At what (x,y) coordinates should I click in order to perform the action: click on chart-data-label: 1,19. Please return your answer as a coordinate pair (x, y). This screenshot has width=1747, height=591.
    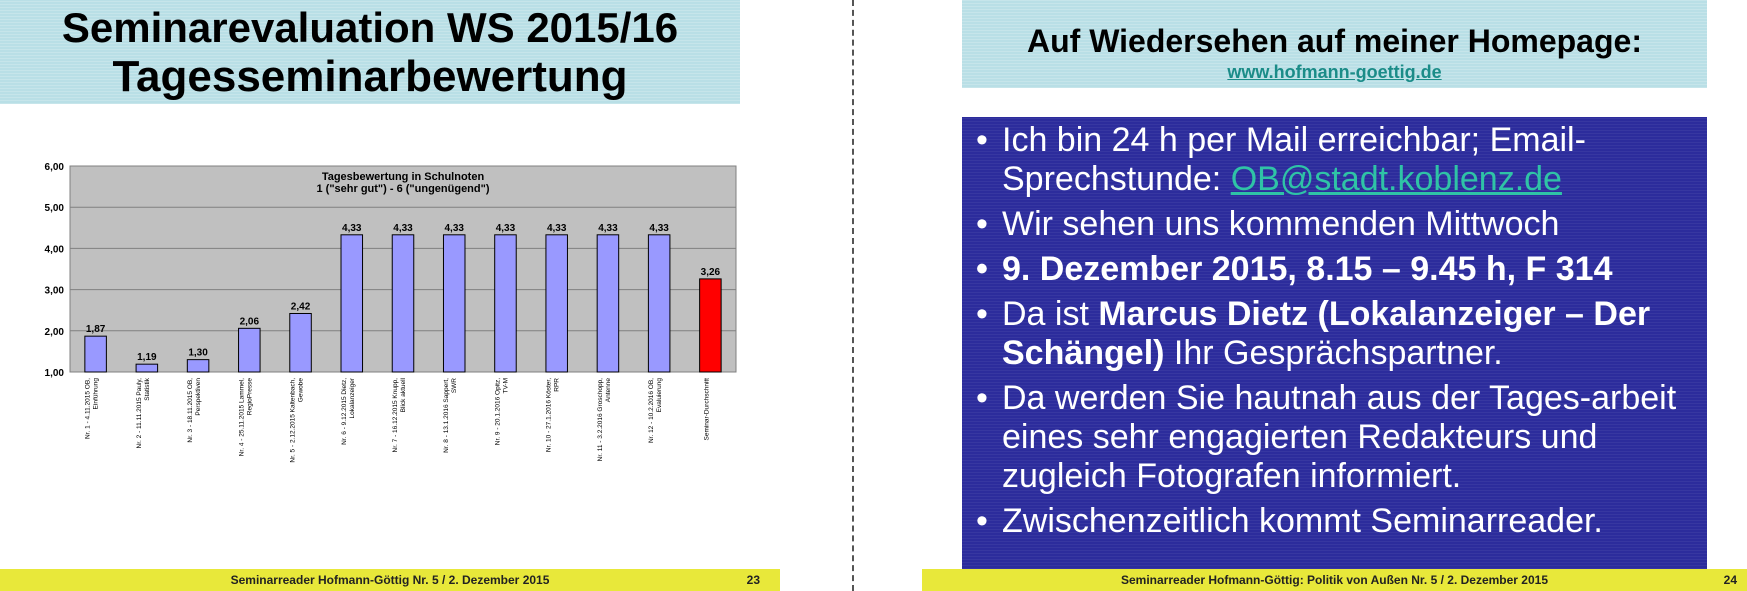
    Looking at the image, I should click on (147, 357).